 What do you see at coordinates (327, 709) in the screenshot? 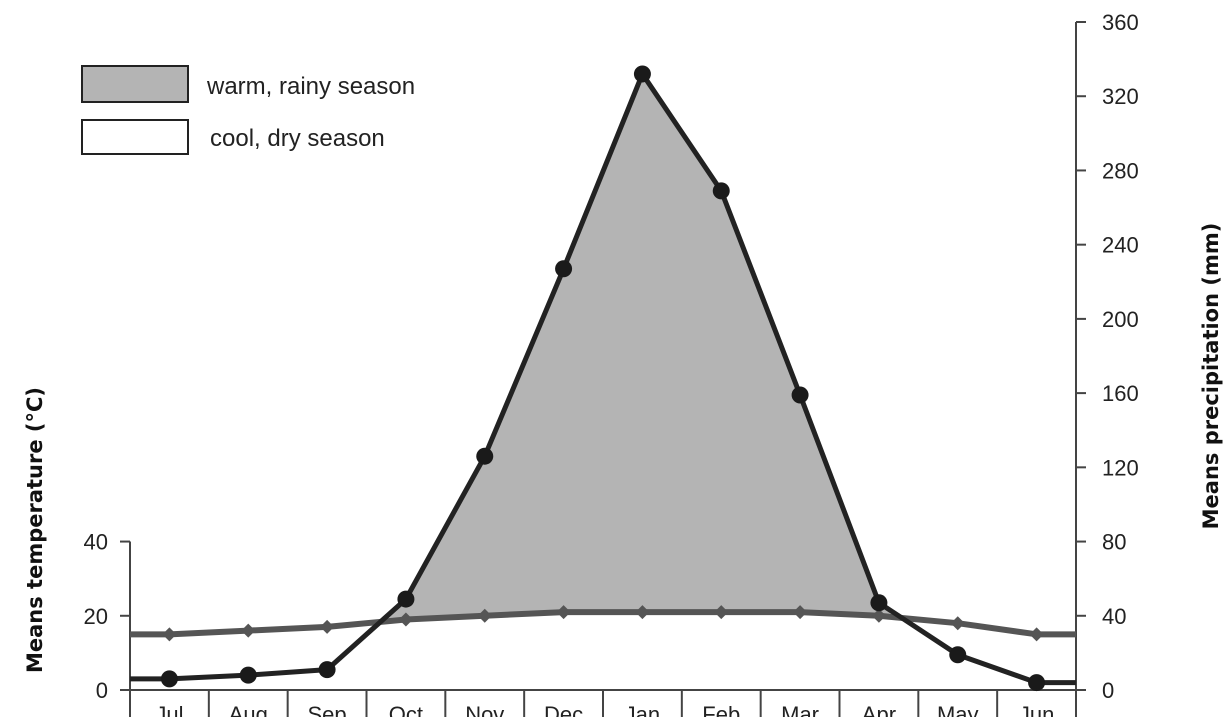
I see `x-tick-label: Sep` at bounding box center [327, 709].